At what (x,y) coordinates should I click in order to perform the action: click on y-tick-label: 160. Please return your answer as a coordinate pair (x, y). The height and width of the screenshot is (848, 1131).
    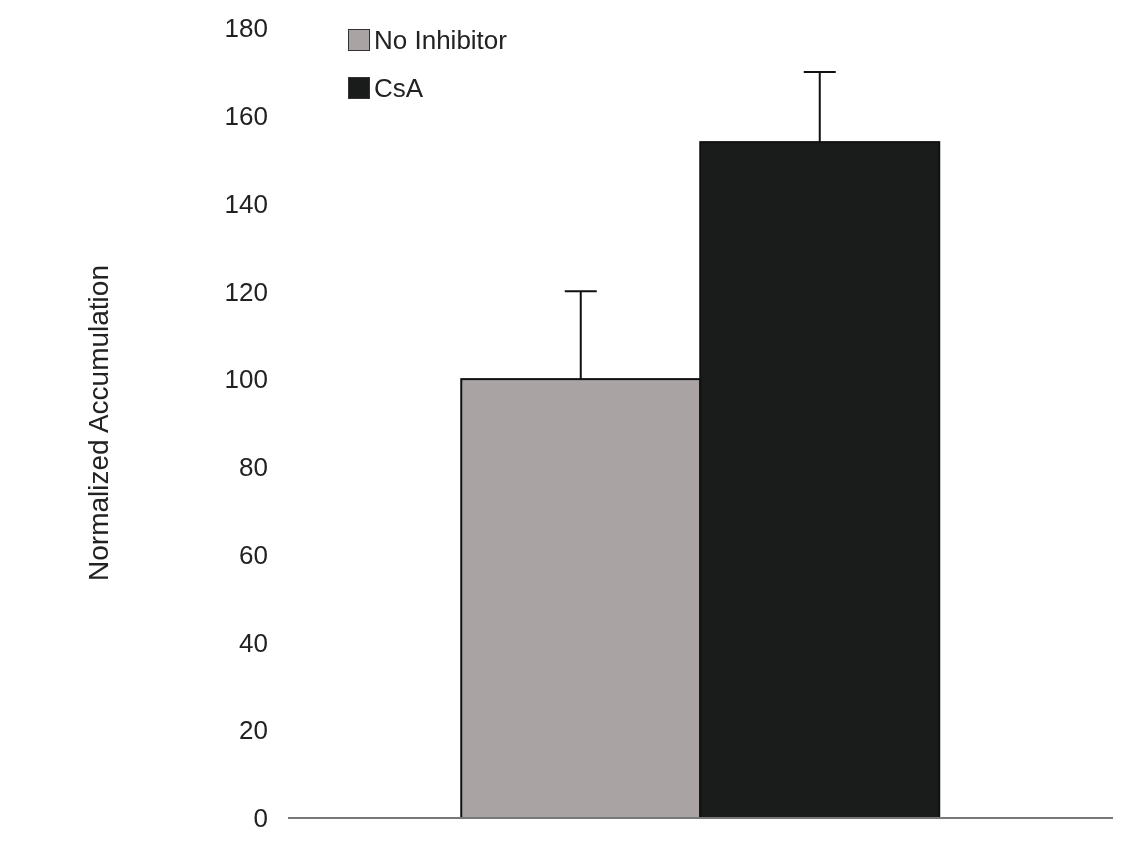
    Looking at the image, I should click on (246, 116).